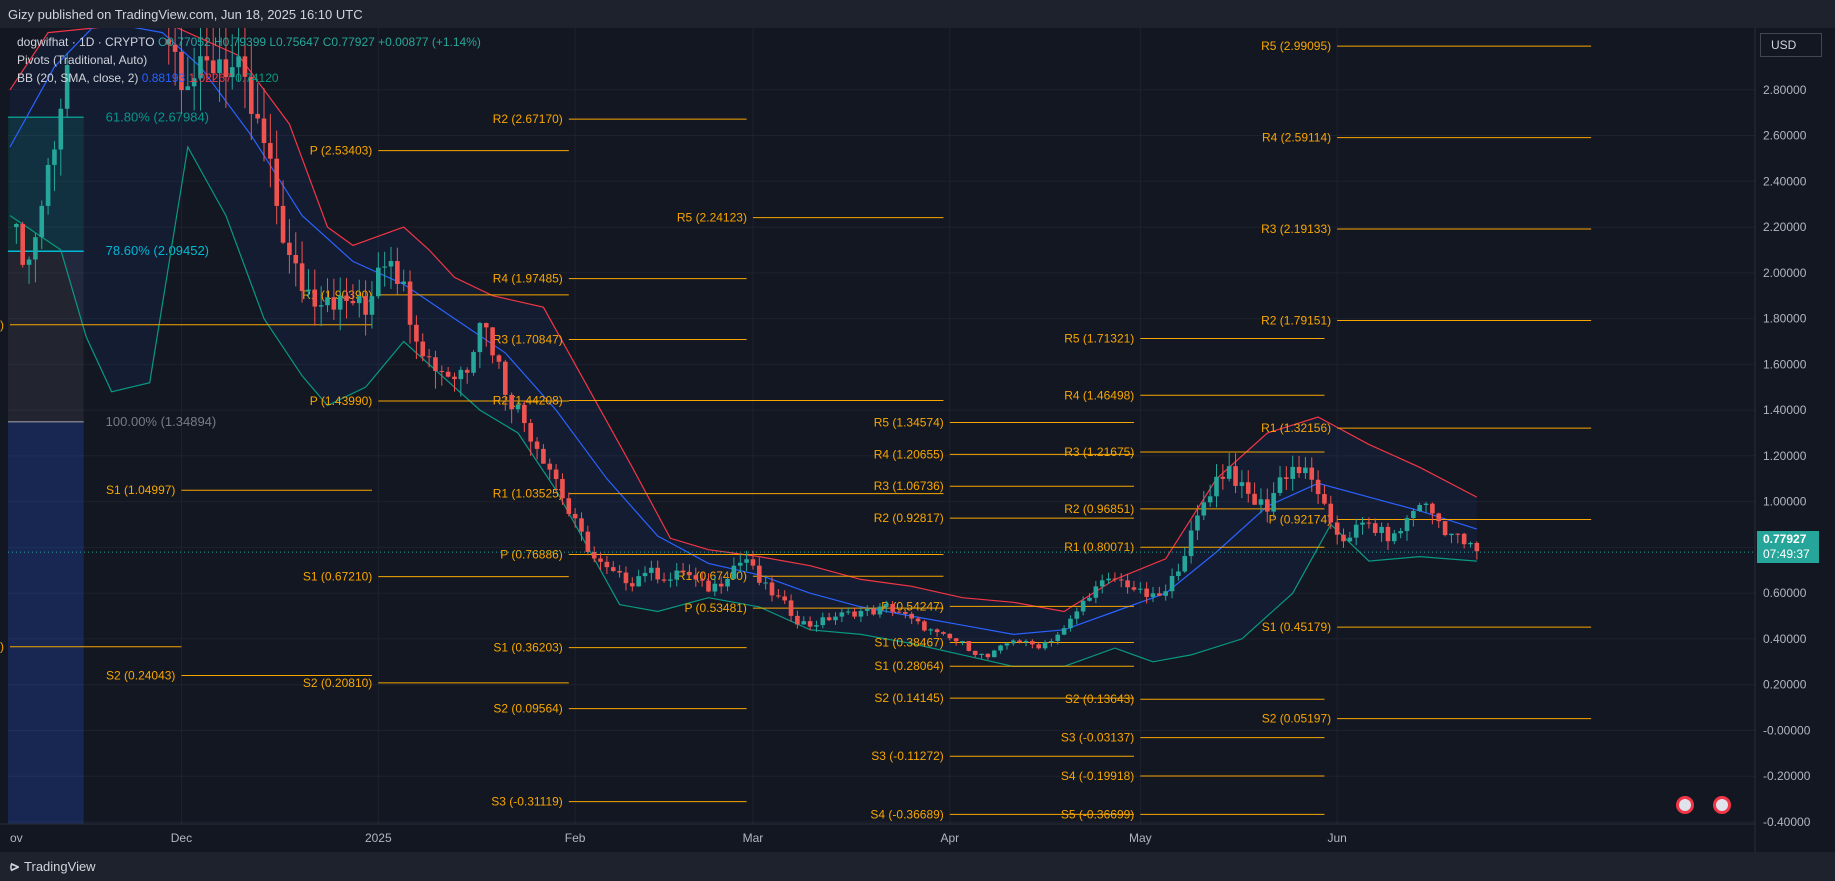 The height and width of the screenshot is (881, 1835). Describe the element at coordinates (527, 648) in the screenshot. I see `pivot-label: S1 (0.36203)` at that location.